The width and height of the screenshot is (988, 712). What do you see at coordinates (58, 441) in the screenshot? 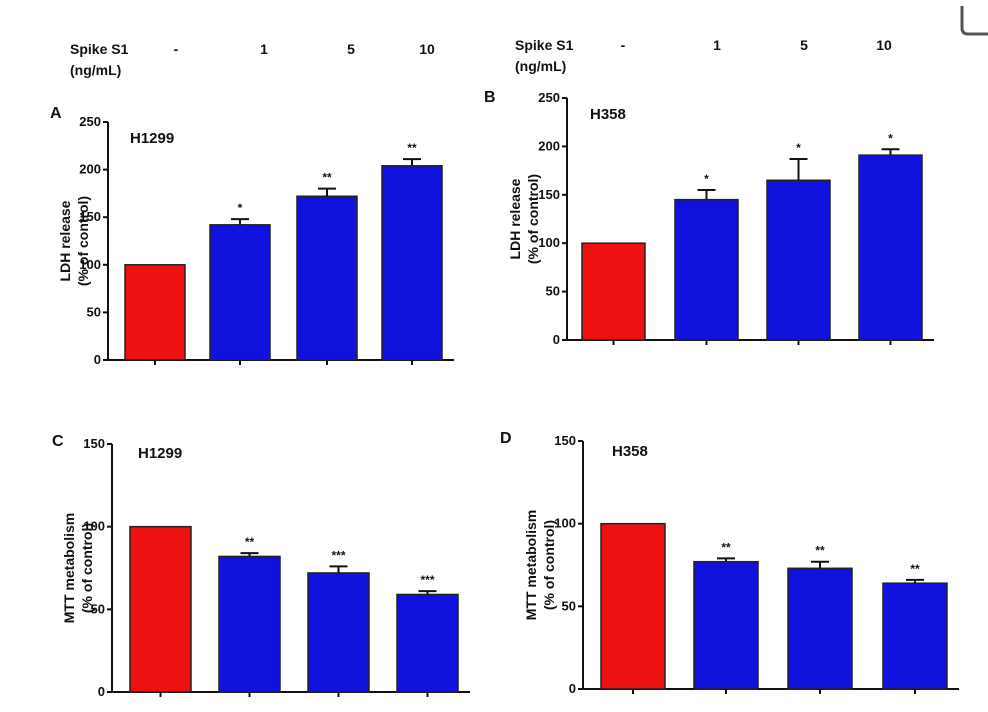
I see `panel-letter: C` at bounding box center [58, 441].